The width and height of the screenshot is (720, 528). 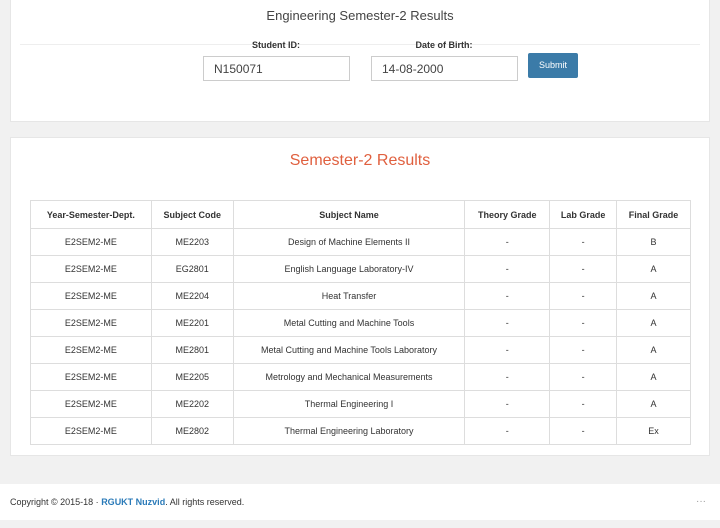 I want to click on table-cell: ME2205, so click(x=192, y=377).